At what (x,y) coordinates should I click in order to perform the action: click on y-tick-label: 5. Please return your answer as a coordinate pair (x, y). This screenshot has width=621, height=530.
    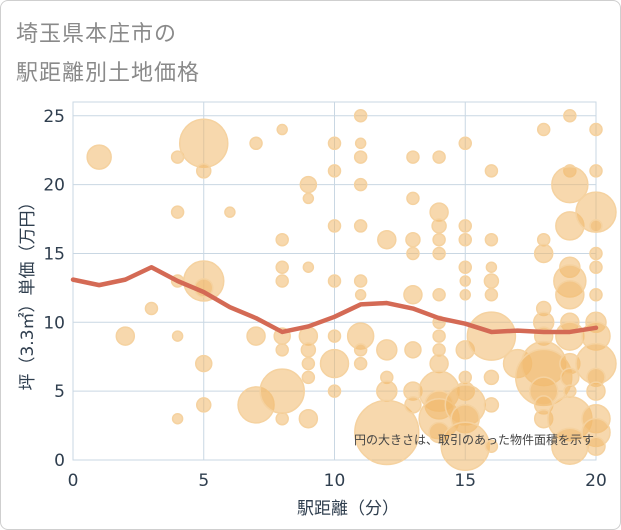
    Looking at the image, I should click on (59, 392).